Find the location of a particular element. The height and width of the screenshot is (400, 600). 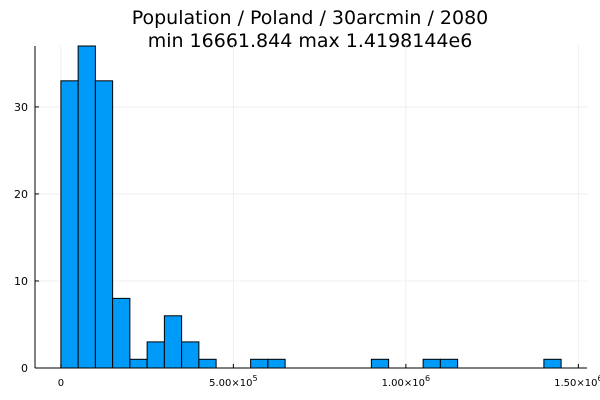

y-tick-label-2: 20 is located at coordinates (21, 194).